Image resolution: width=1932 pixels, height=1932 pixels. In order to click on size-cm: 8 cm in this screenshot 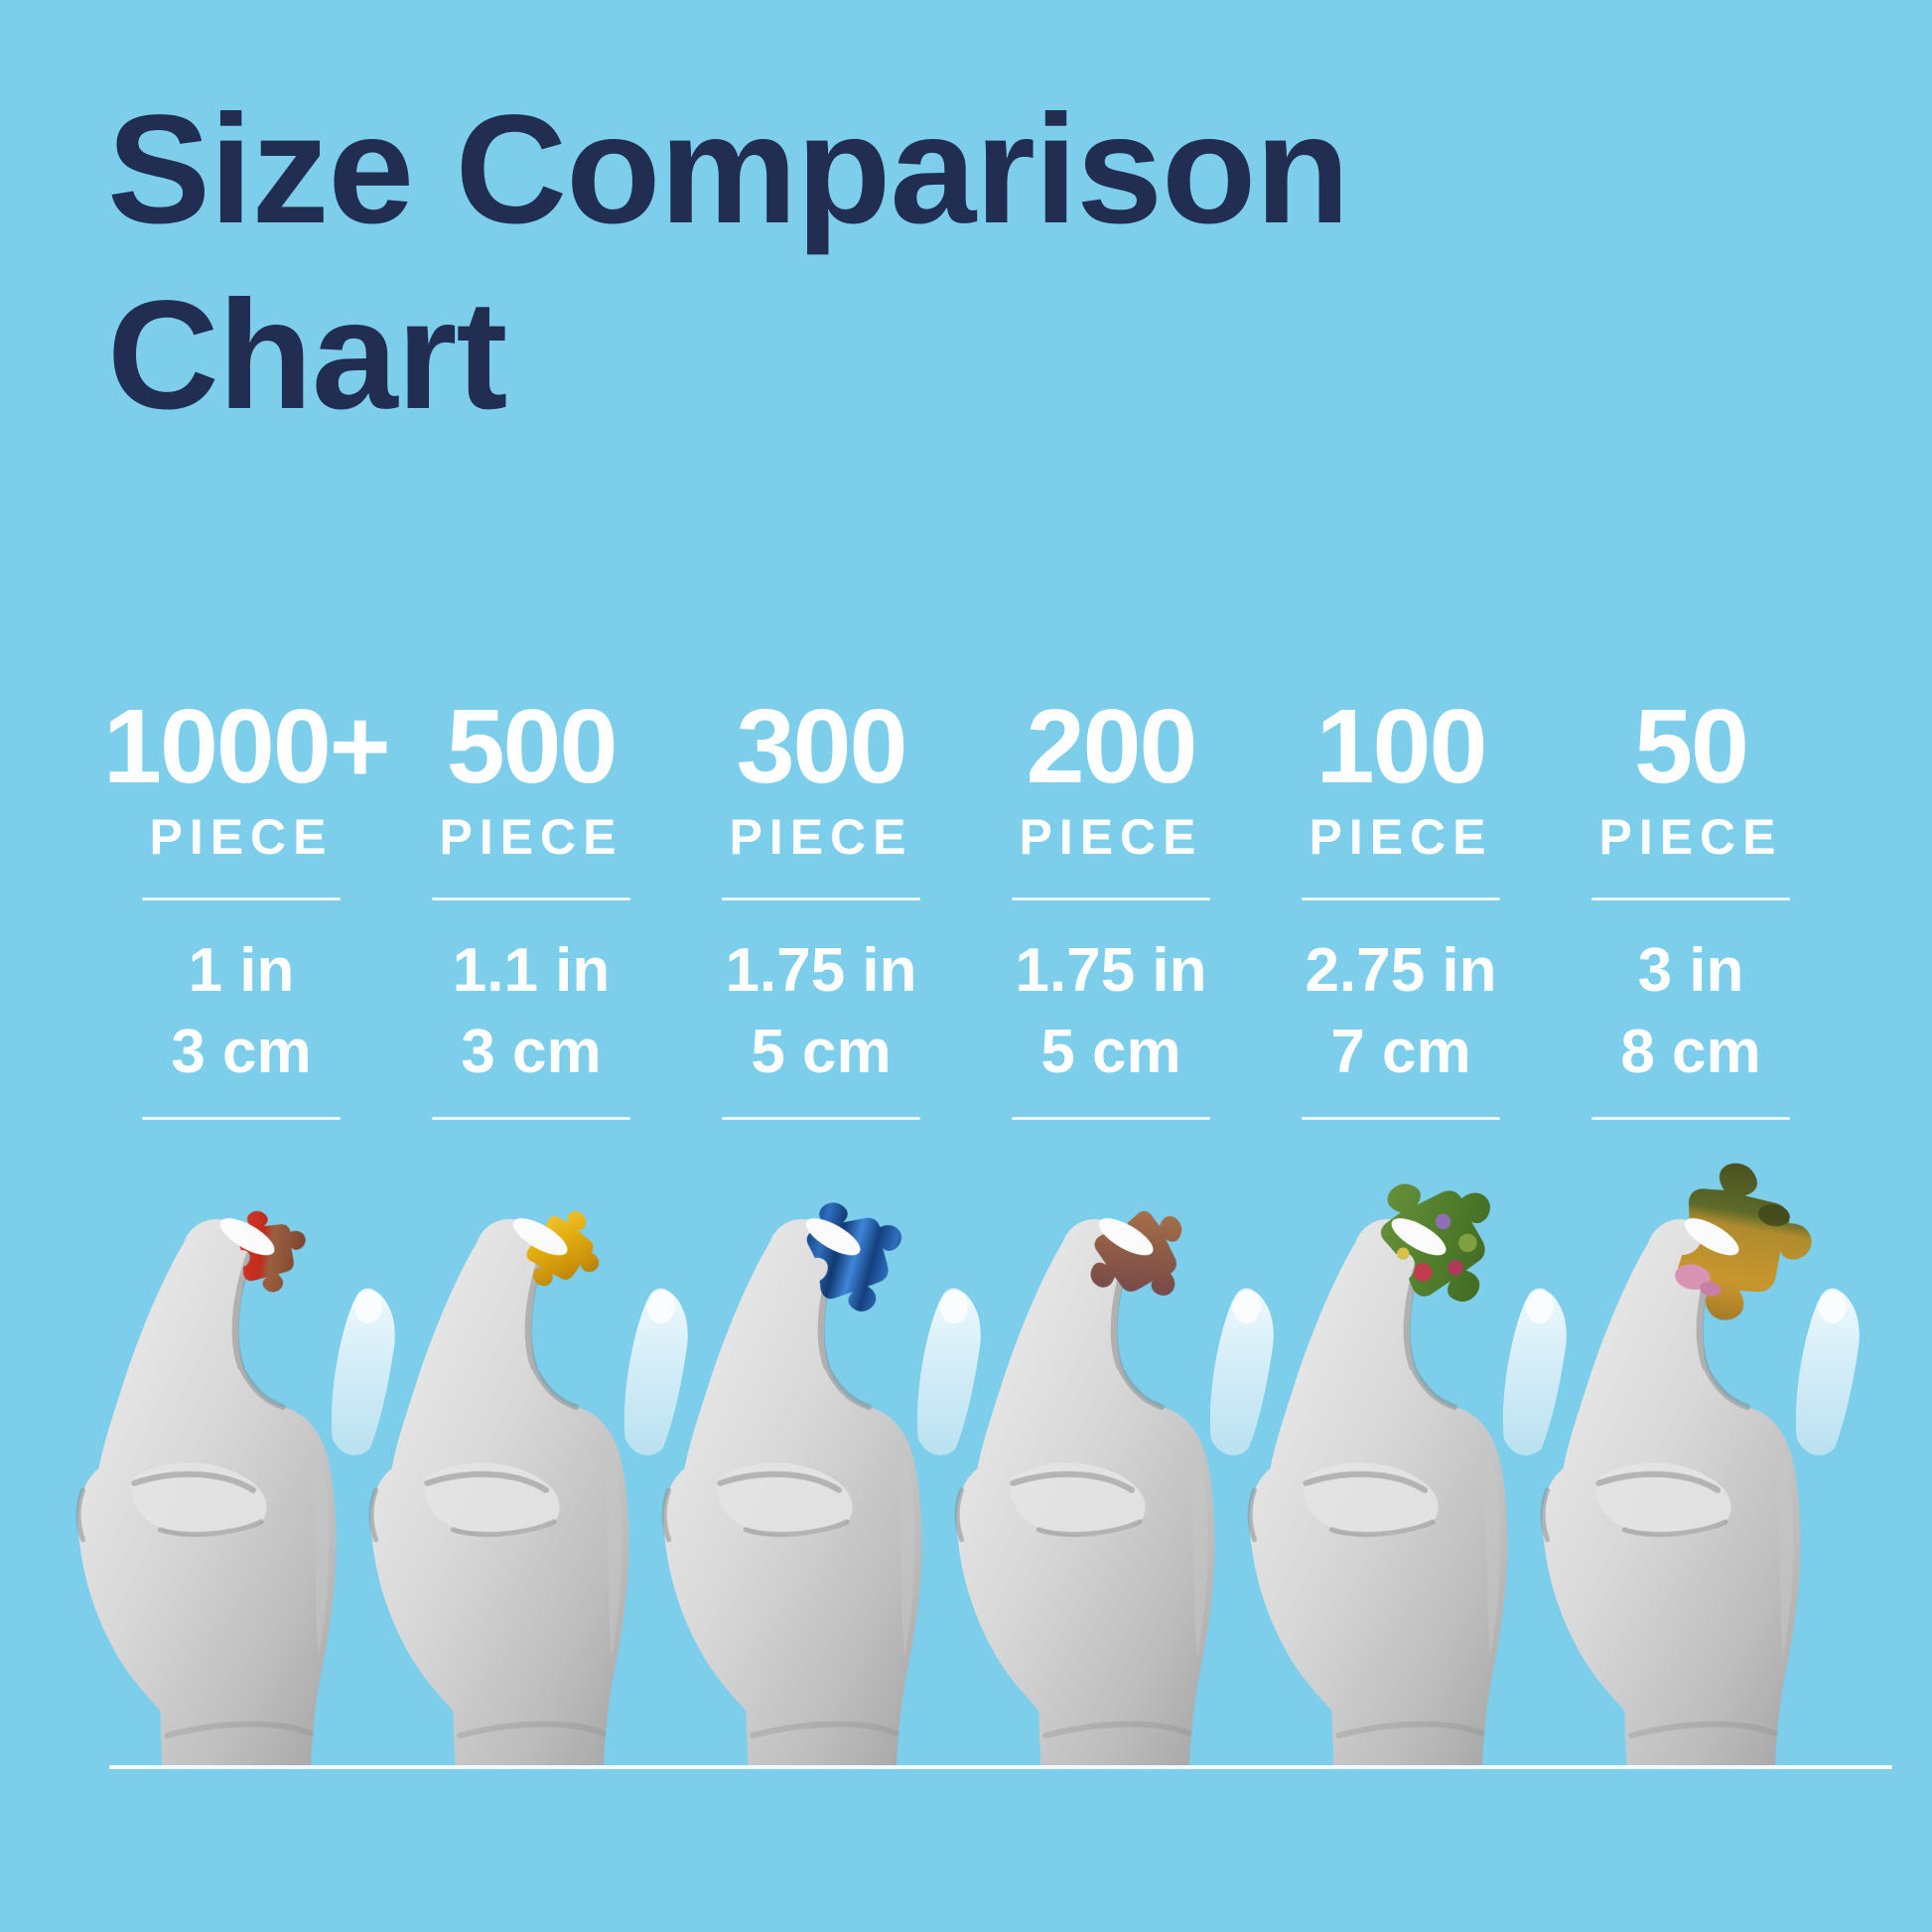, I will do `click(1690, 1052)`.